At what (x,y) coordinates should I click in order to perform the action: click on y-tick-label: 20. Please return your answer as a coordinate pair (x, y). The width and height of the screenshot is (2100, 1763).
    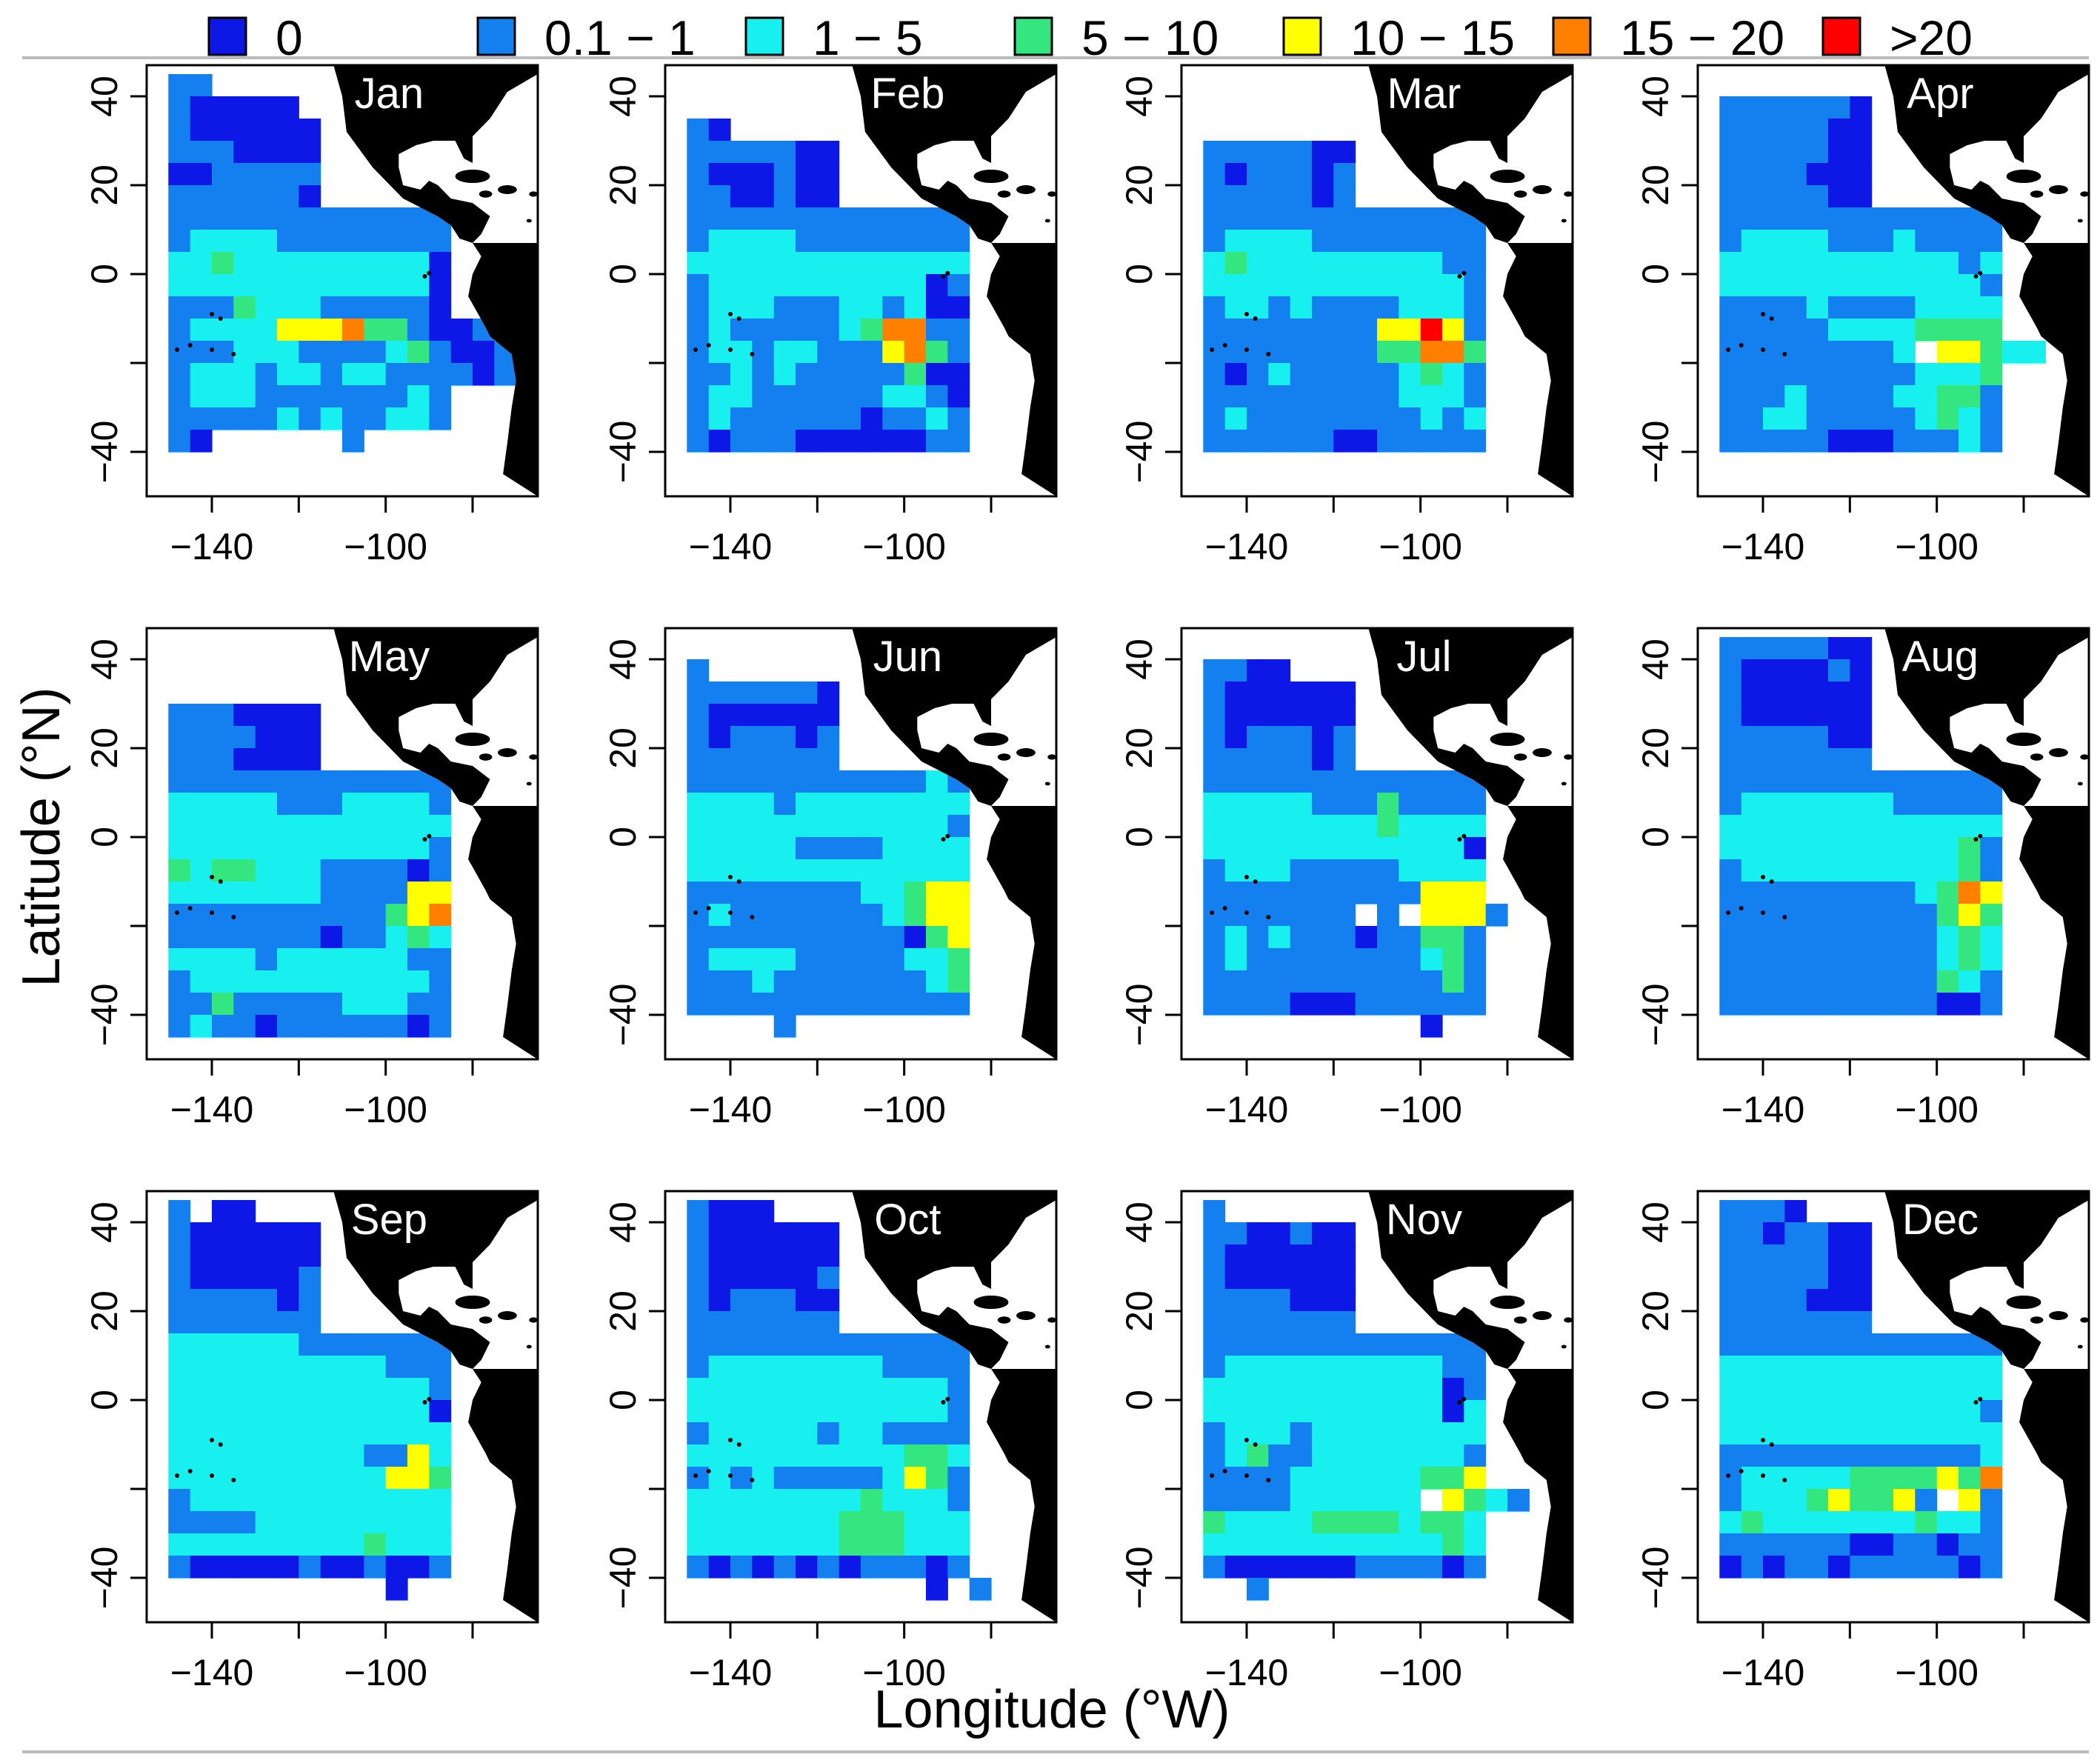
    Looking at the image, I should click on (104, 1311).